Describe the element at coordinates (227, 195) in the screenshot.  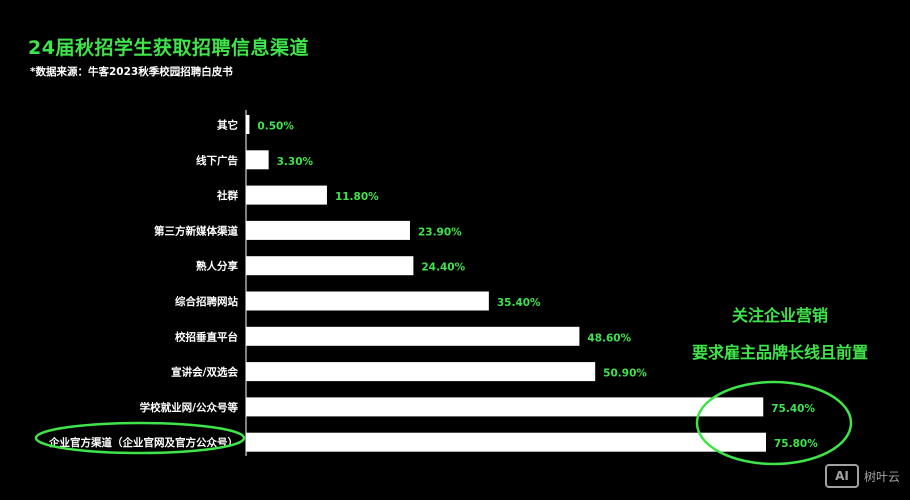
I see `category-label-3: 社群` at that location.